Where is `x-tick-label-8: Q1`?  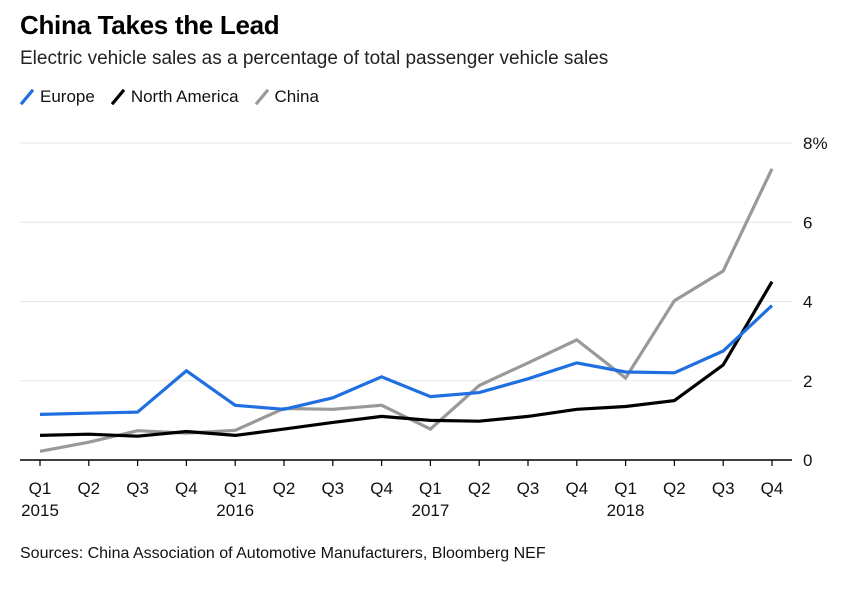 x-tick-label-8: Q1 is located at coordinates (430, 488).